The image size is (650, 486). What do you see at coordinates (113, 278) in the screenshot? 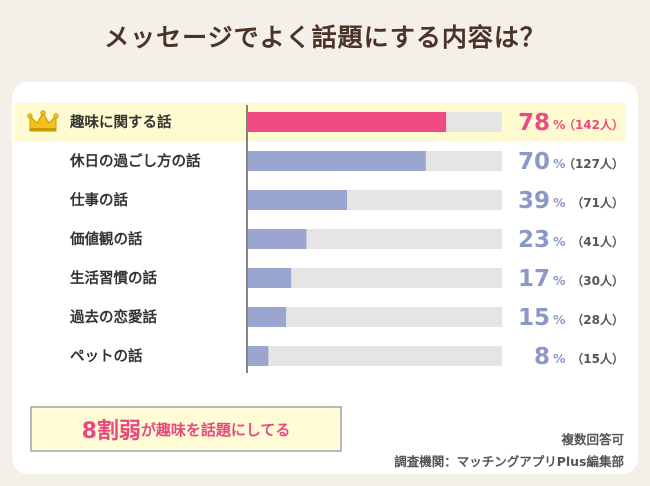
I see `category-label: 生活習慣の話` at bounding box center [113, 278].